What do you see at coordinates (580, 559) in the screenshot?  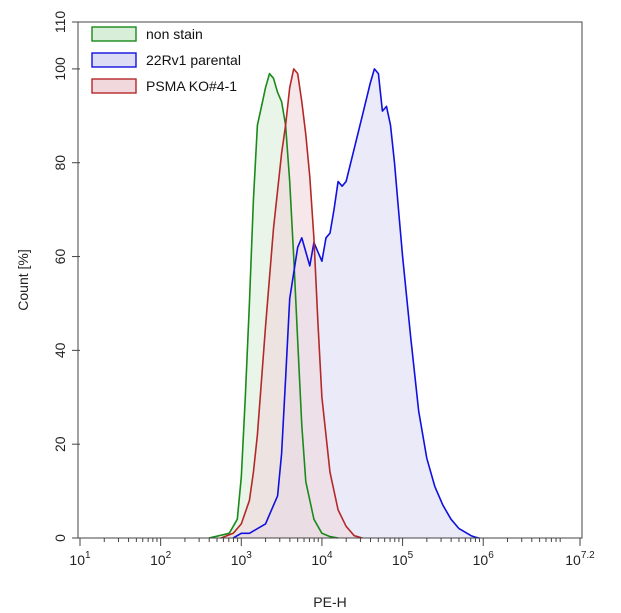 I see `x-tick-label: 107.2` at bounding box center [580, 559].